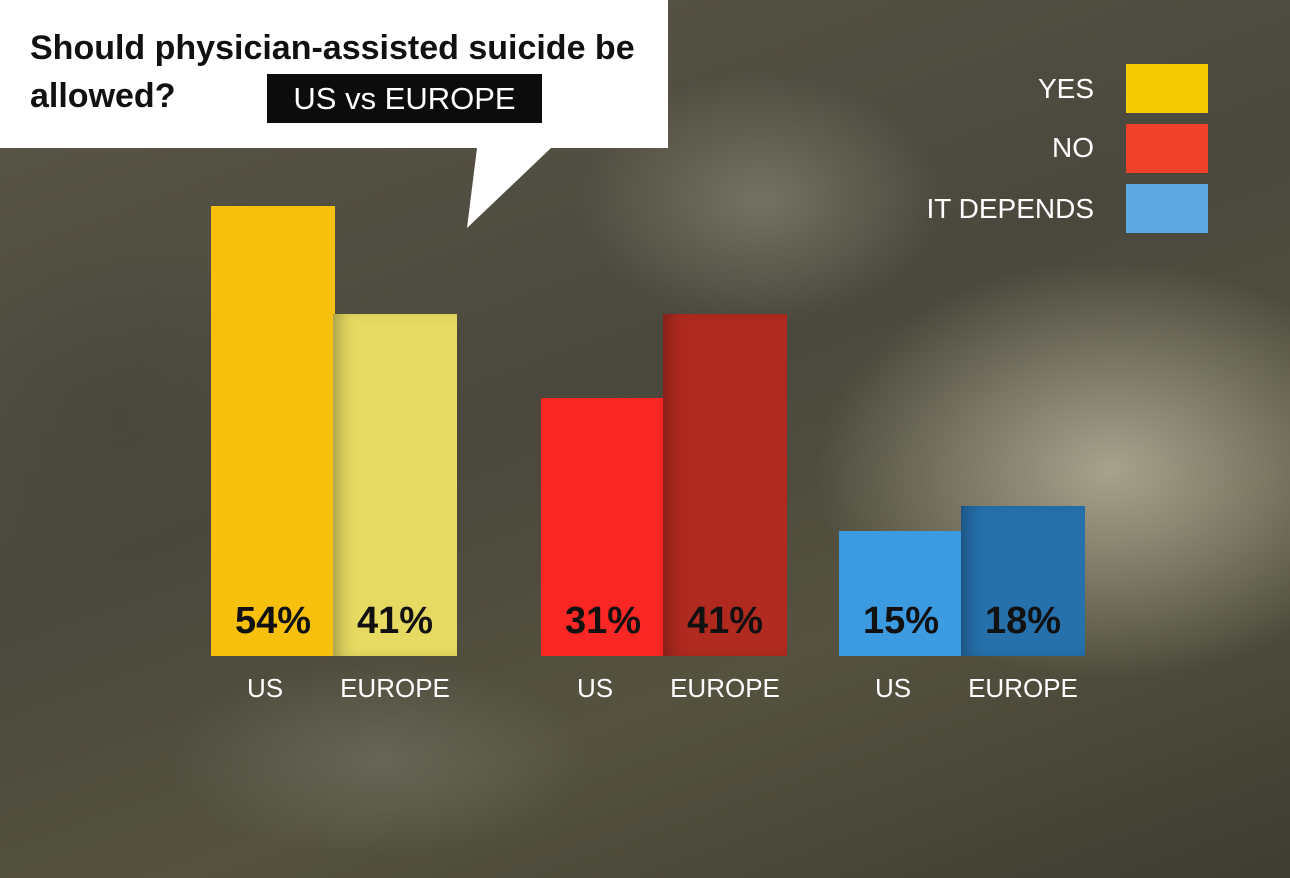  What do you see at coordinates (603, 621) in the screenshot?
I see `value-label-no-us: 31%` at bounding box center [603, 621].